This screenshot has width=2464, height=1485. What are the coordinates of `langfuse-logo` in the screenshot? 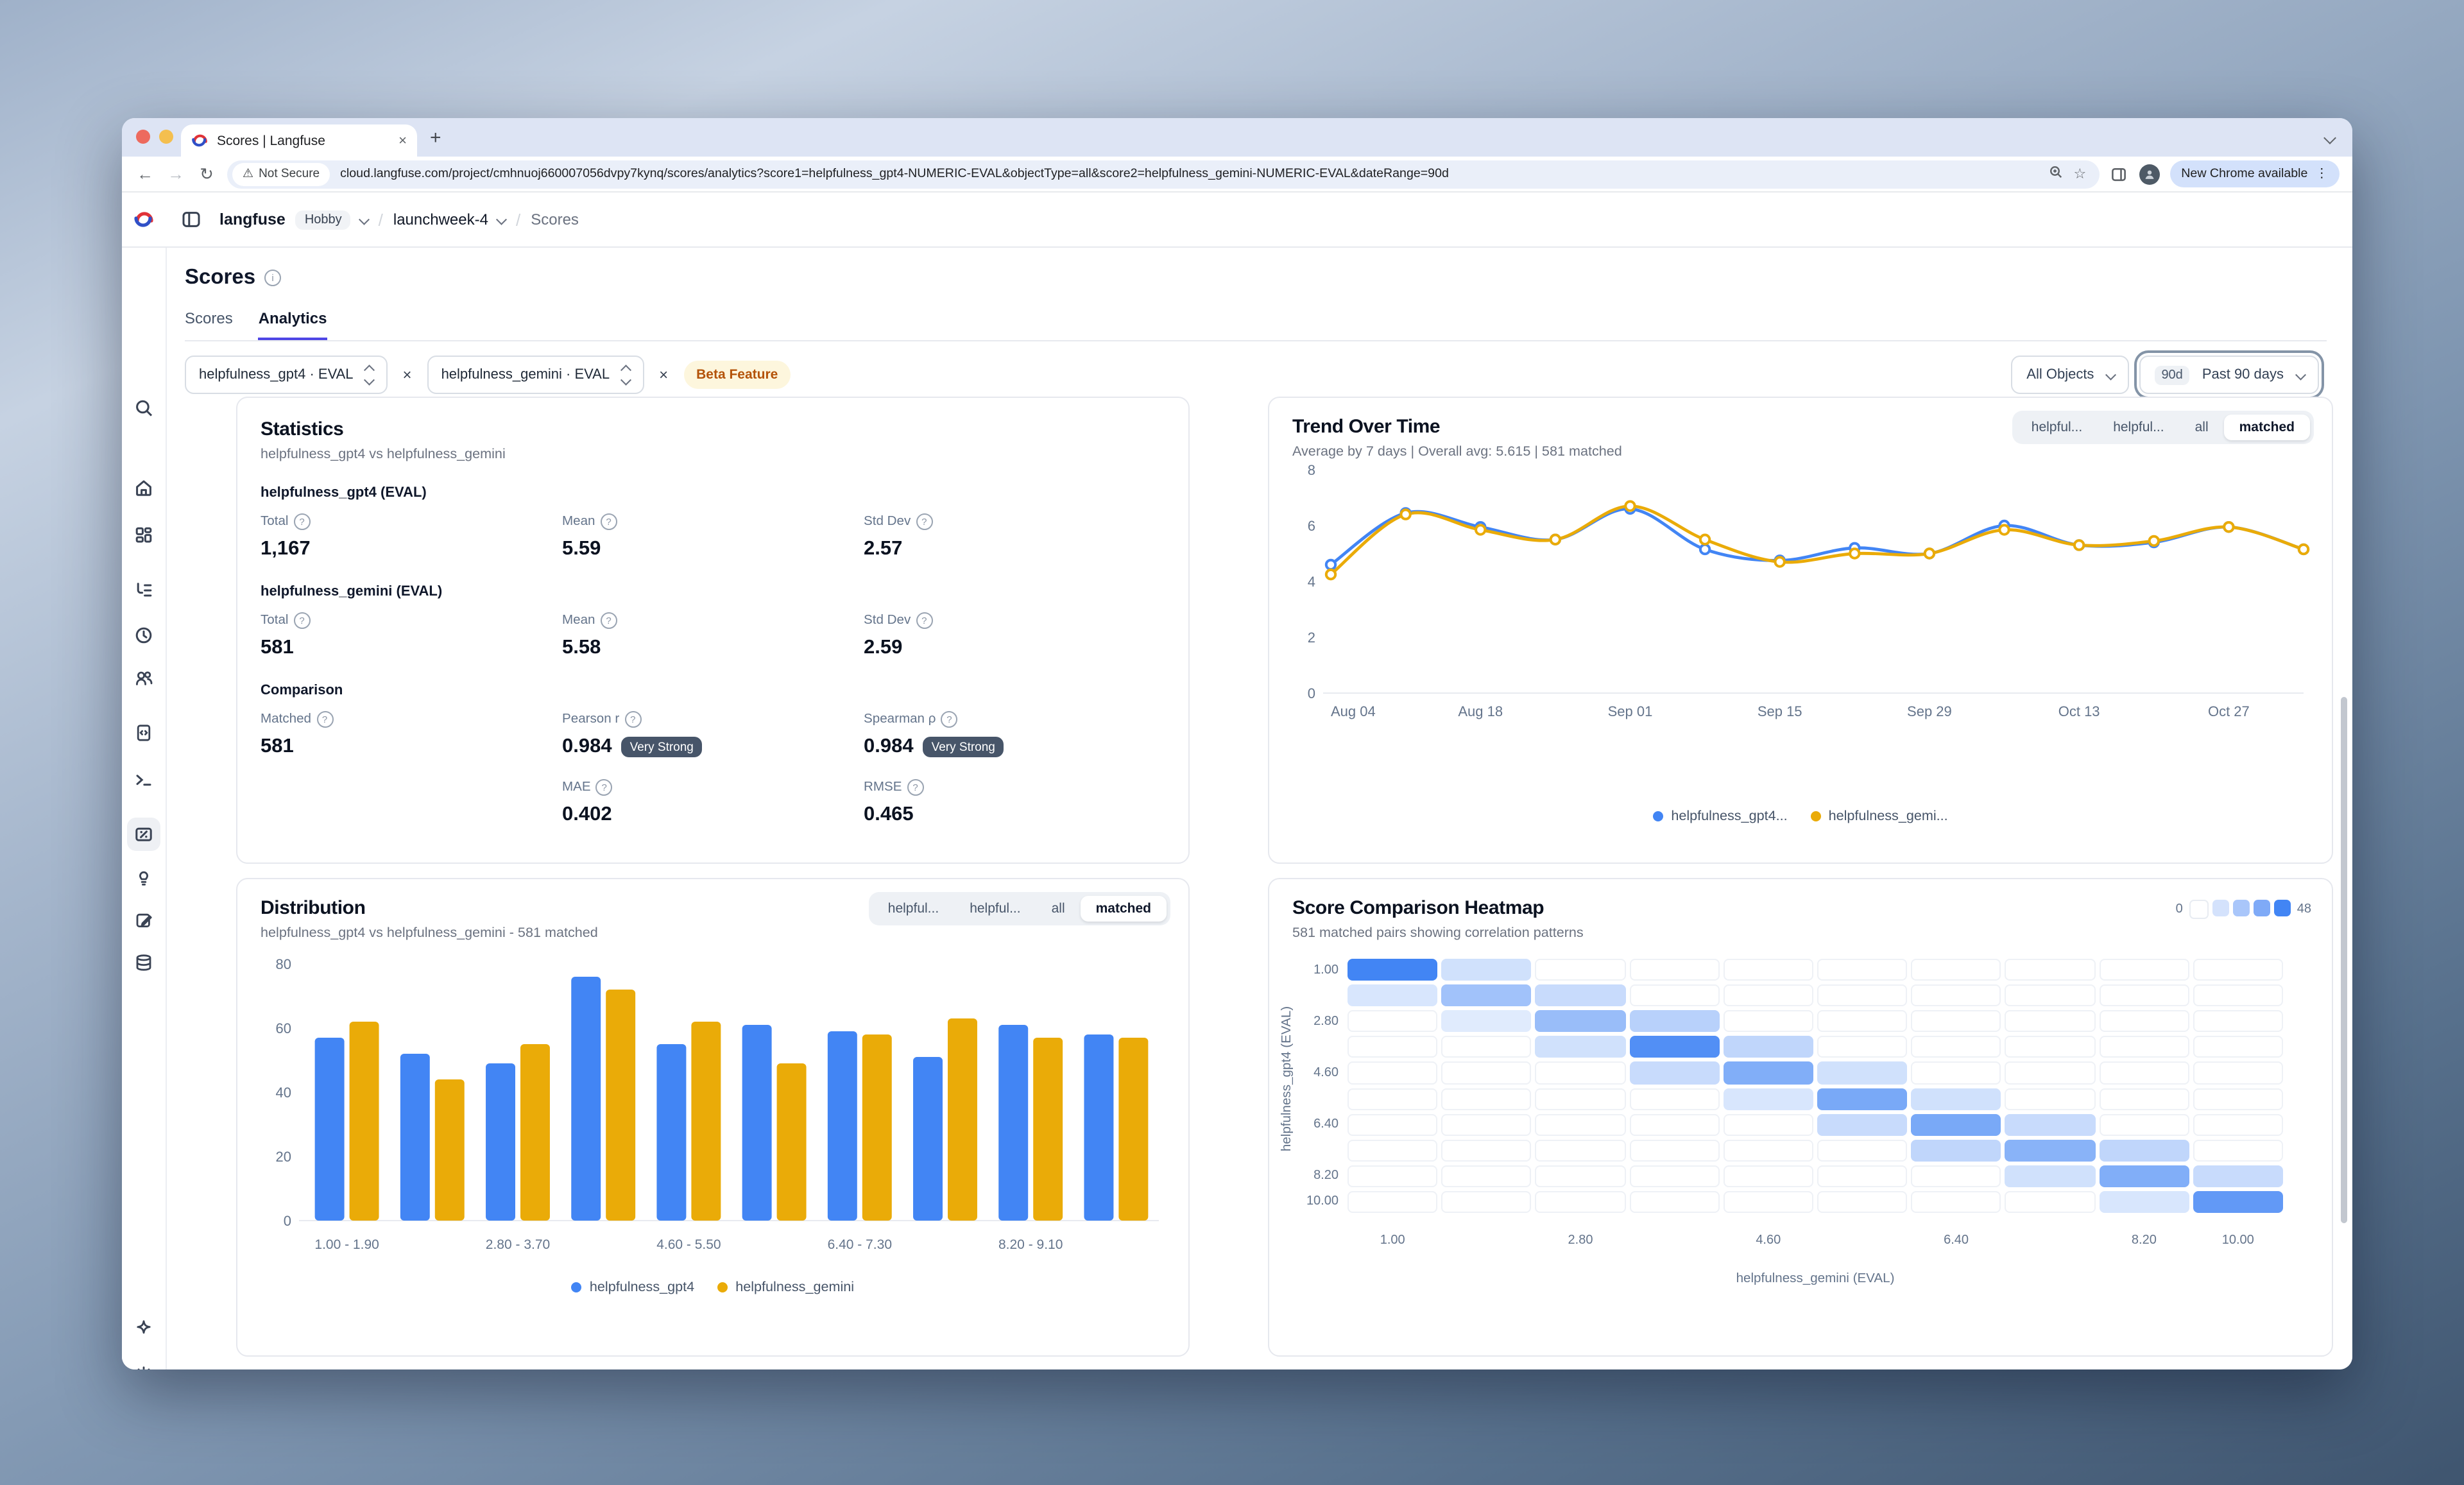 It's located at (144, 219).